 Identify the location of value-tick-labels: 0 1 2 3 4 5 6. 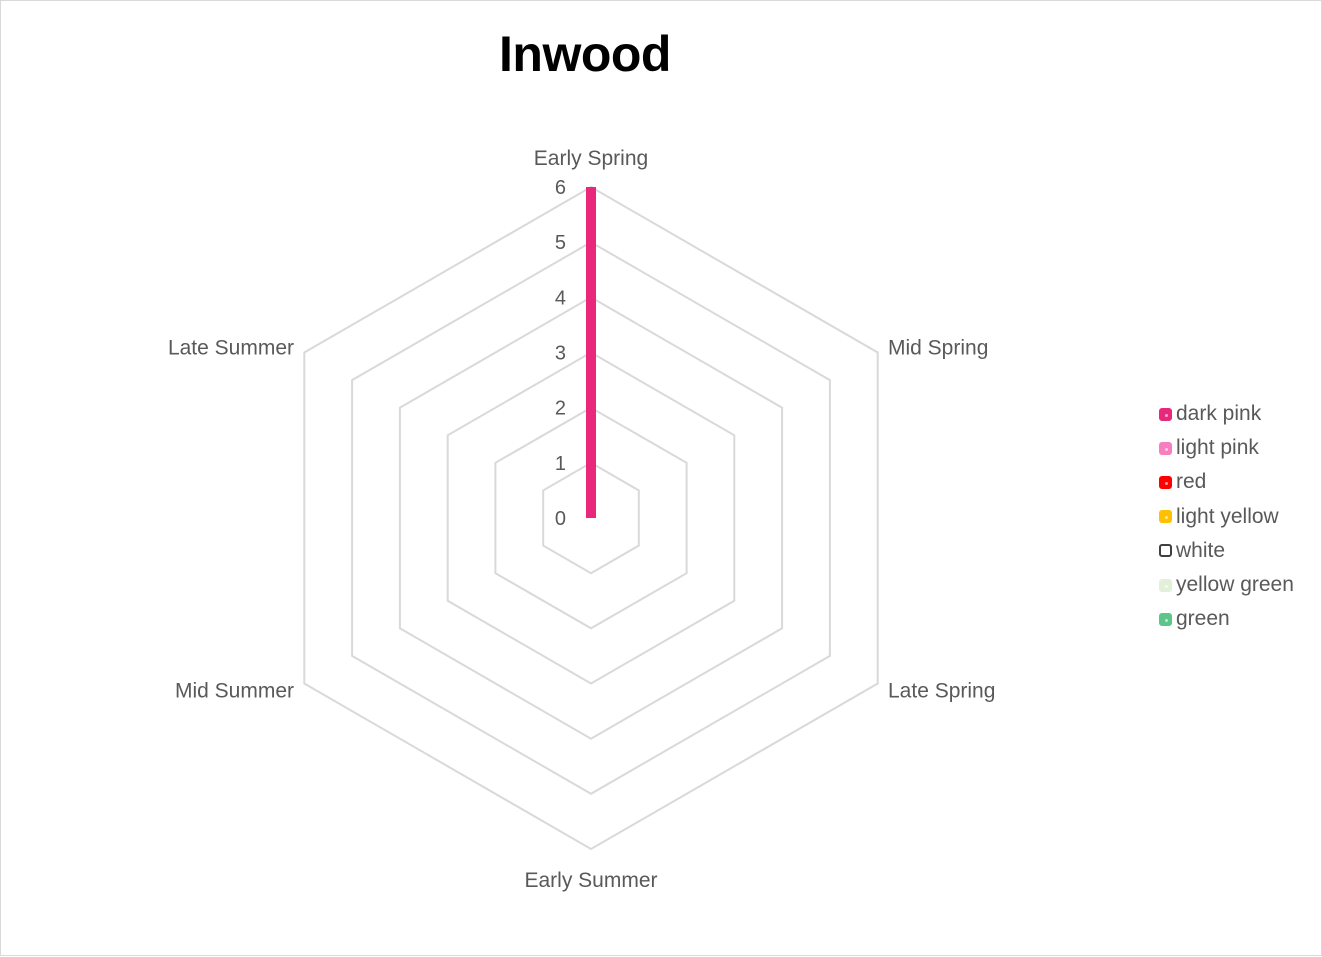
(560, 353).